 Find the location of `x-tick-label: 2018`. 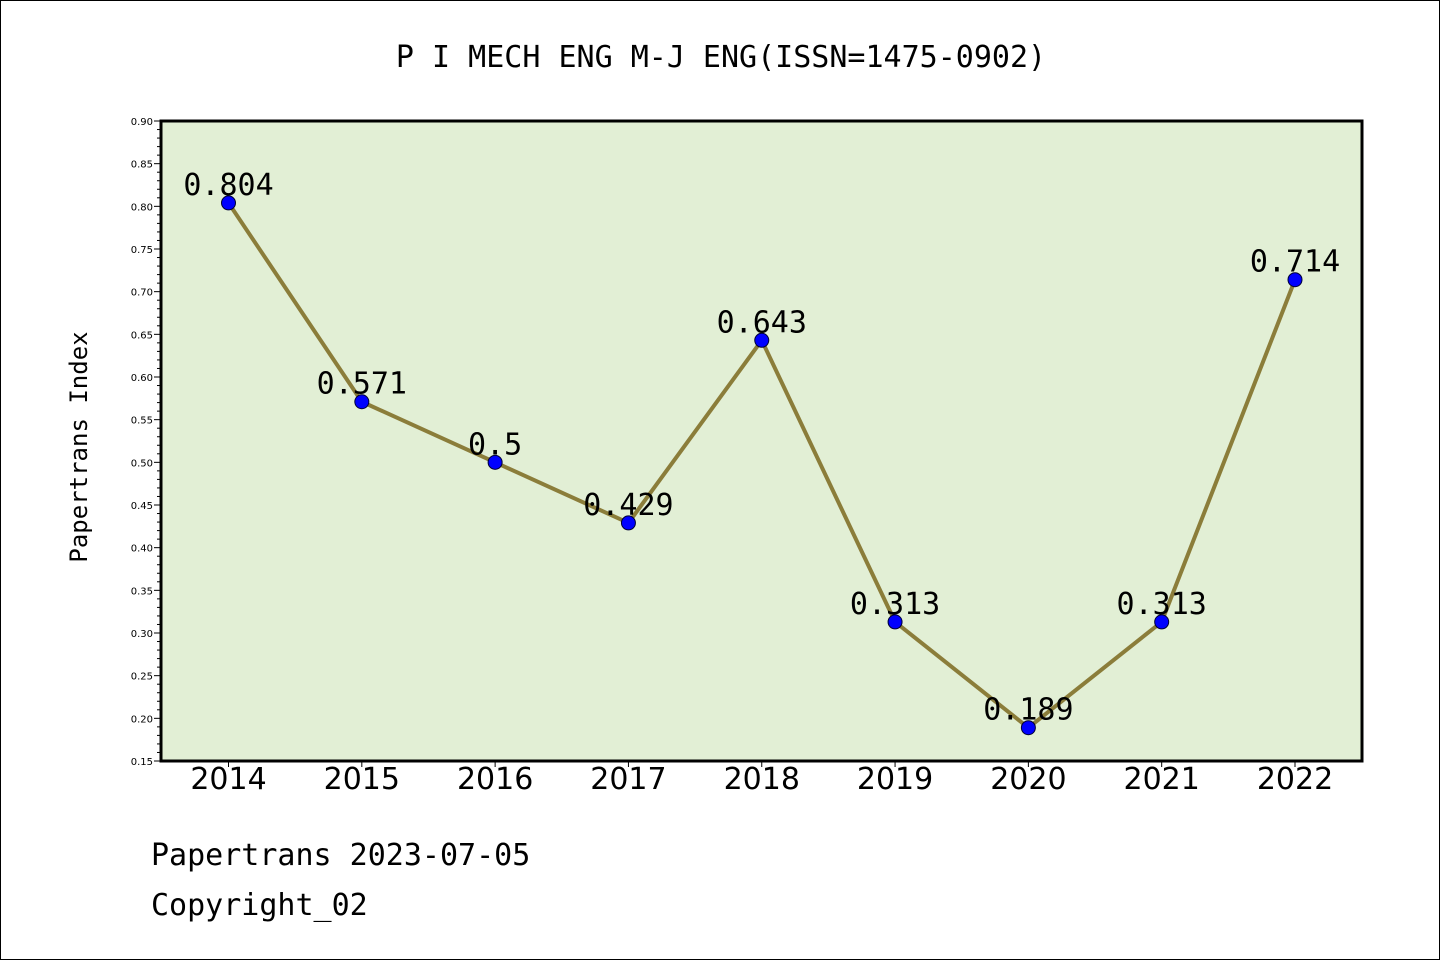

x-tick-label: 2018 is located at coordinates (762, 779).